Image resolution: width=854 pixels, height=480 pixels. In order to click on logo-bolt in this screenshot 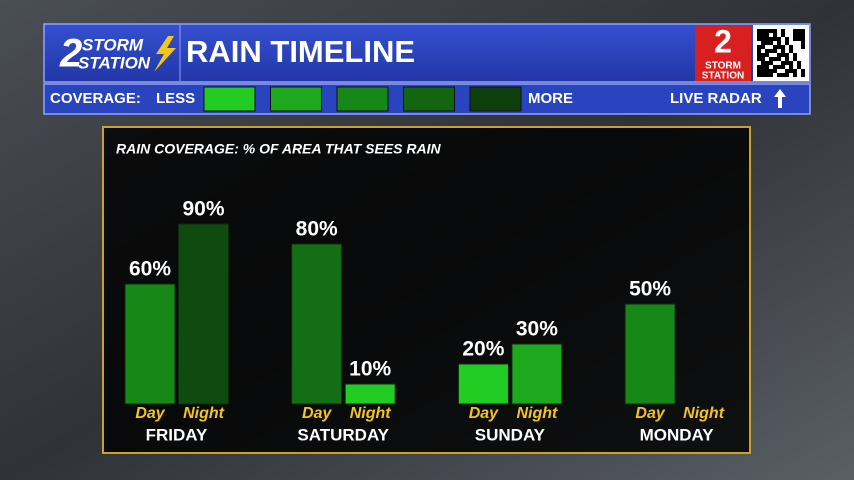, I will do `click(165, 54)`.